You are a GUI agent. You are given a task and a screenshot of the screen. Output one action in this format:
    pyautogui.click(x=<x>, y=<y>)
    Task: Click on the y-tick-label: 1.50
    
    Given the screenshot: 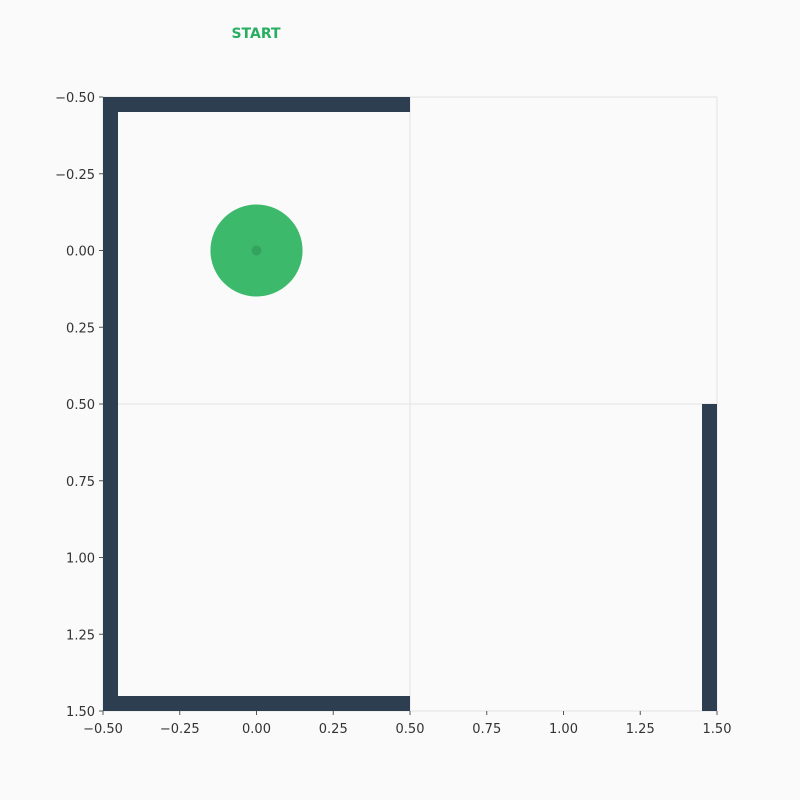 What is the action you would take?
    pyautogui.click(x=80, y=712)
    